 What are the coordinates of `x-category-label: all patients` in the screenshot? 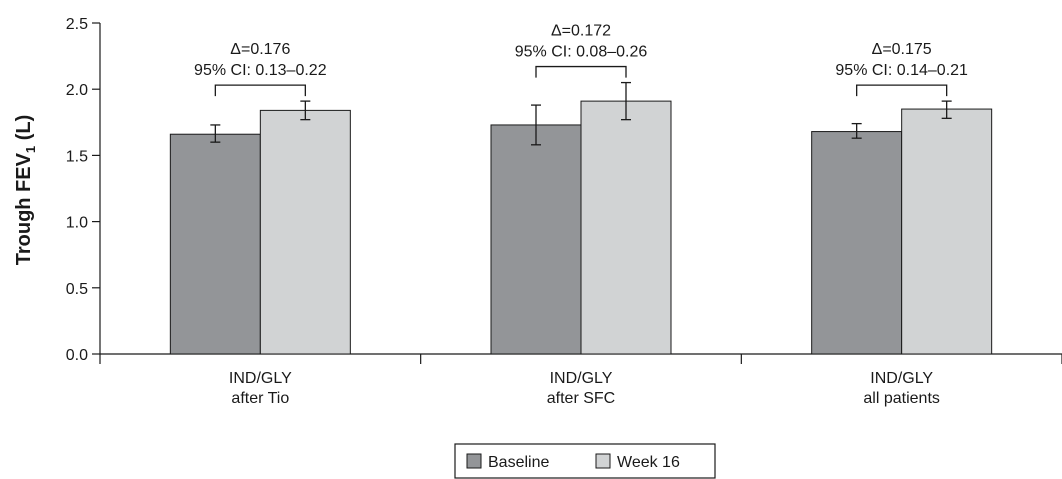 It's located at (901, 398).